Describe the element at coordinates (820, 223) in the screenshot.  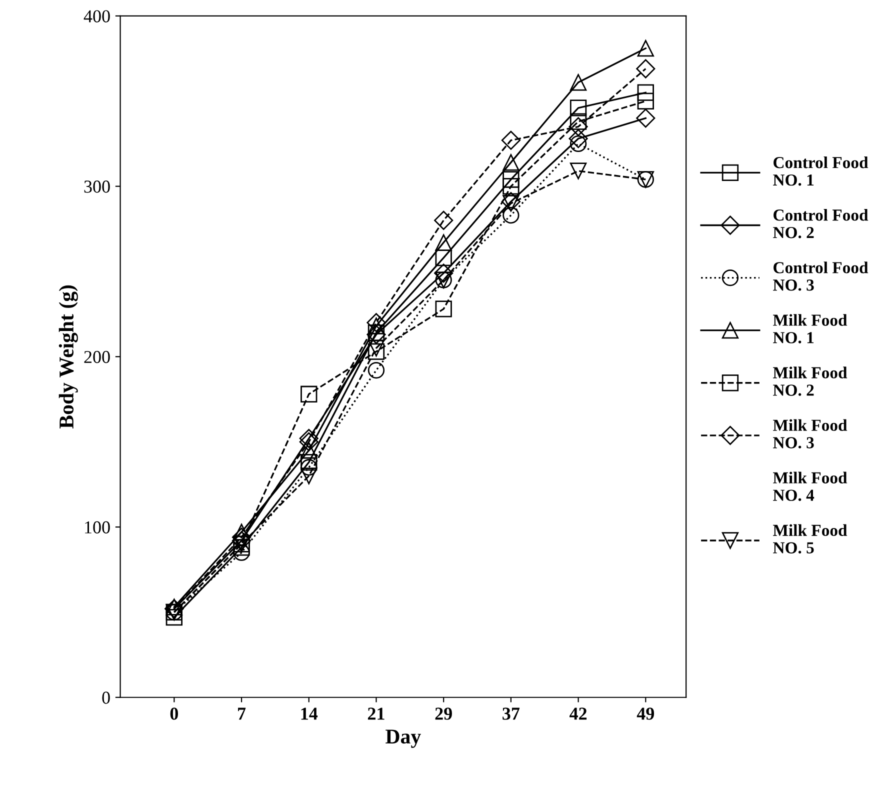
I see `legend-label: Control Food NO. 2` at that location.